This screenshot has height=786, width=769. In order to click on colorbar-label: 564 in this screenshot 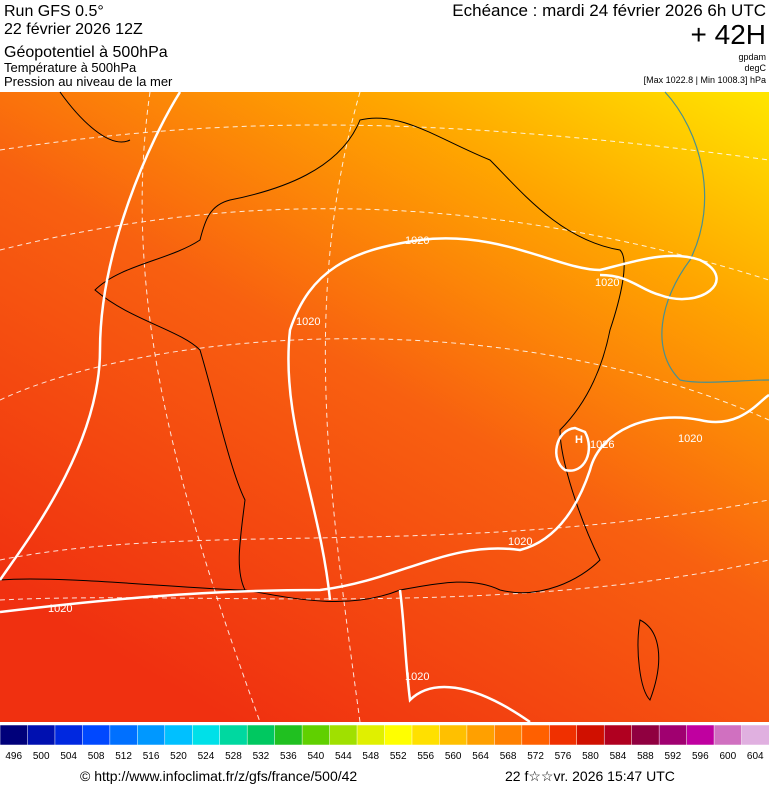, I will do `click(480, 756)`.